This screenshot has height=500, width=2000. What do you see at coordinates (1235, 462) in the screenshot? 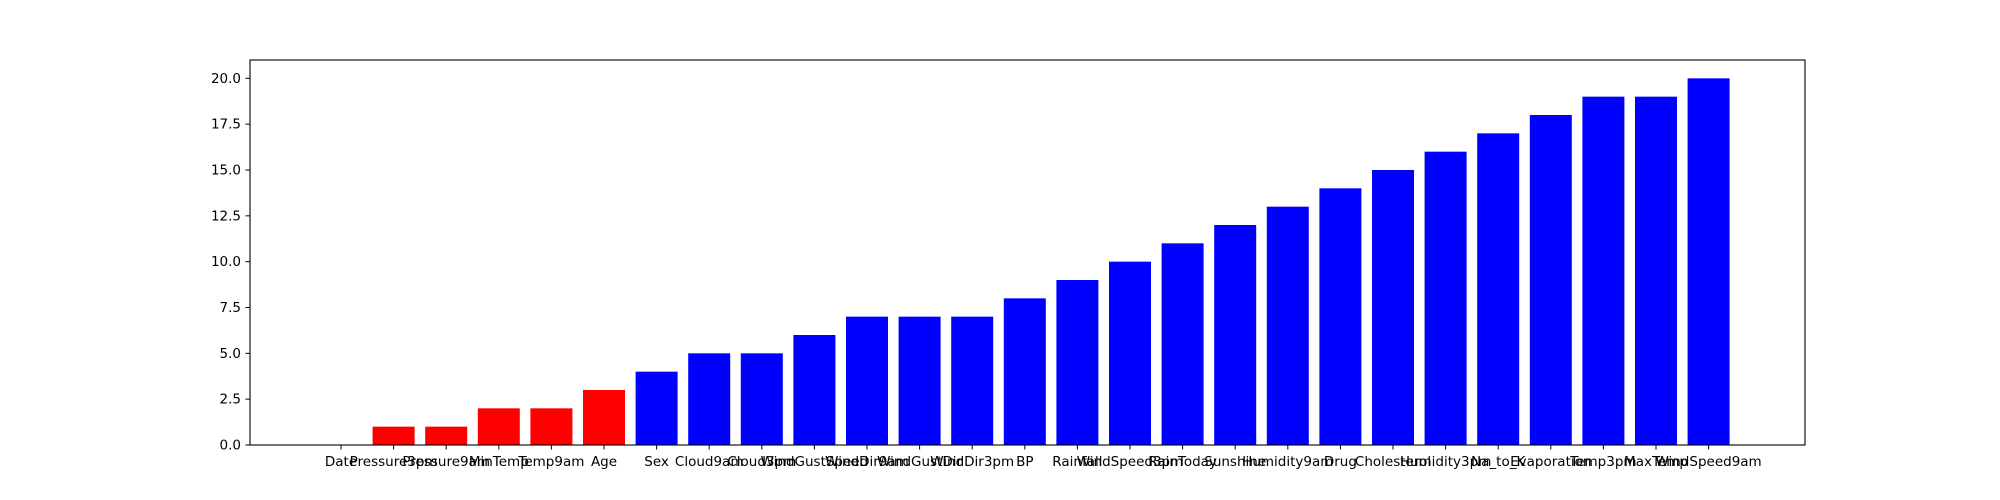
I see `x-tick-label: Sunshine` at bounding box center [1235, 462].